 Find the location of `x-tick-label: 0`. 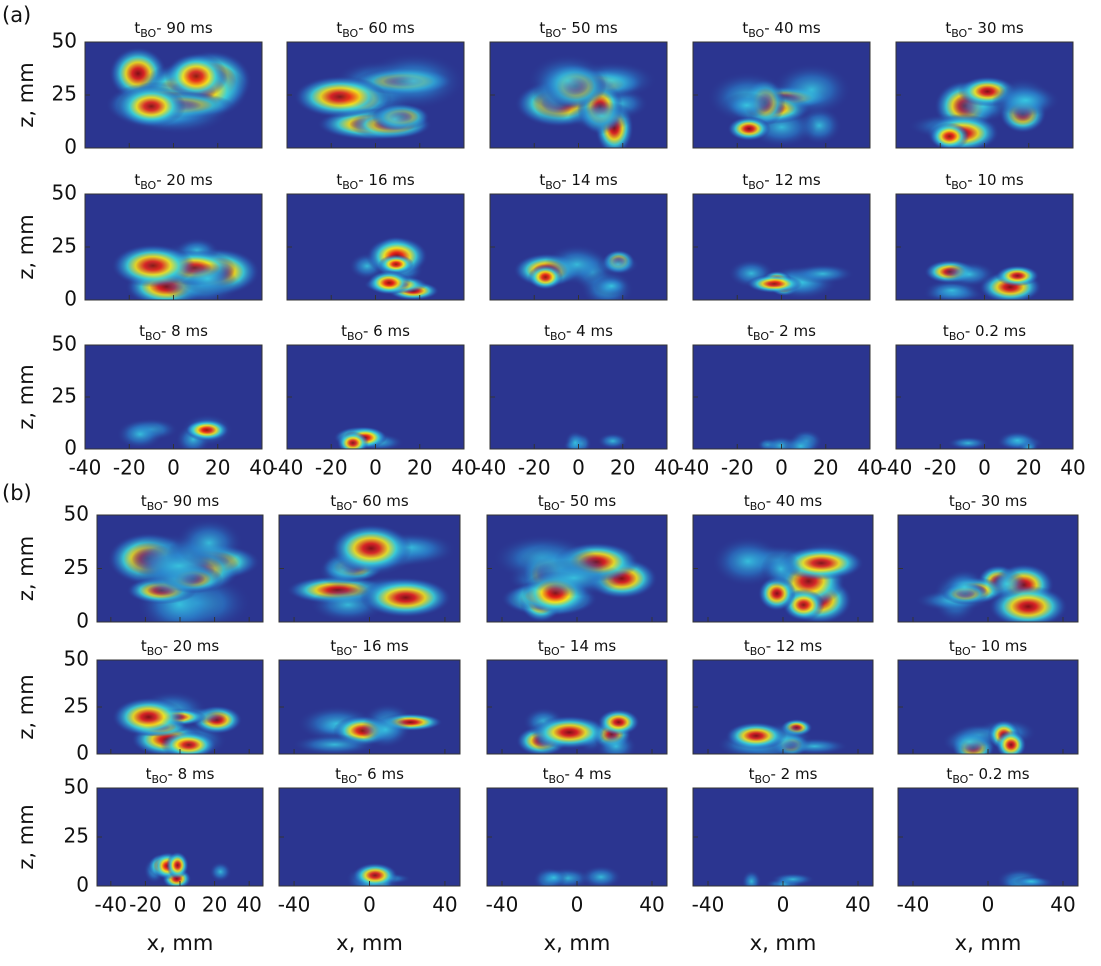

x-tick-label: 0 is located at coordinates (369, 905).